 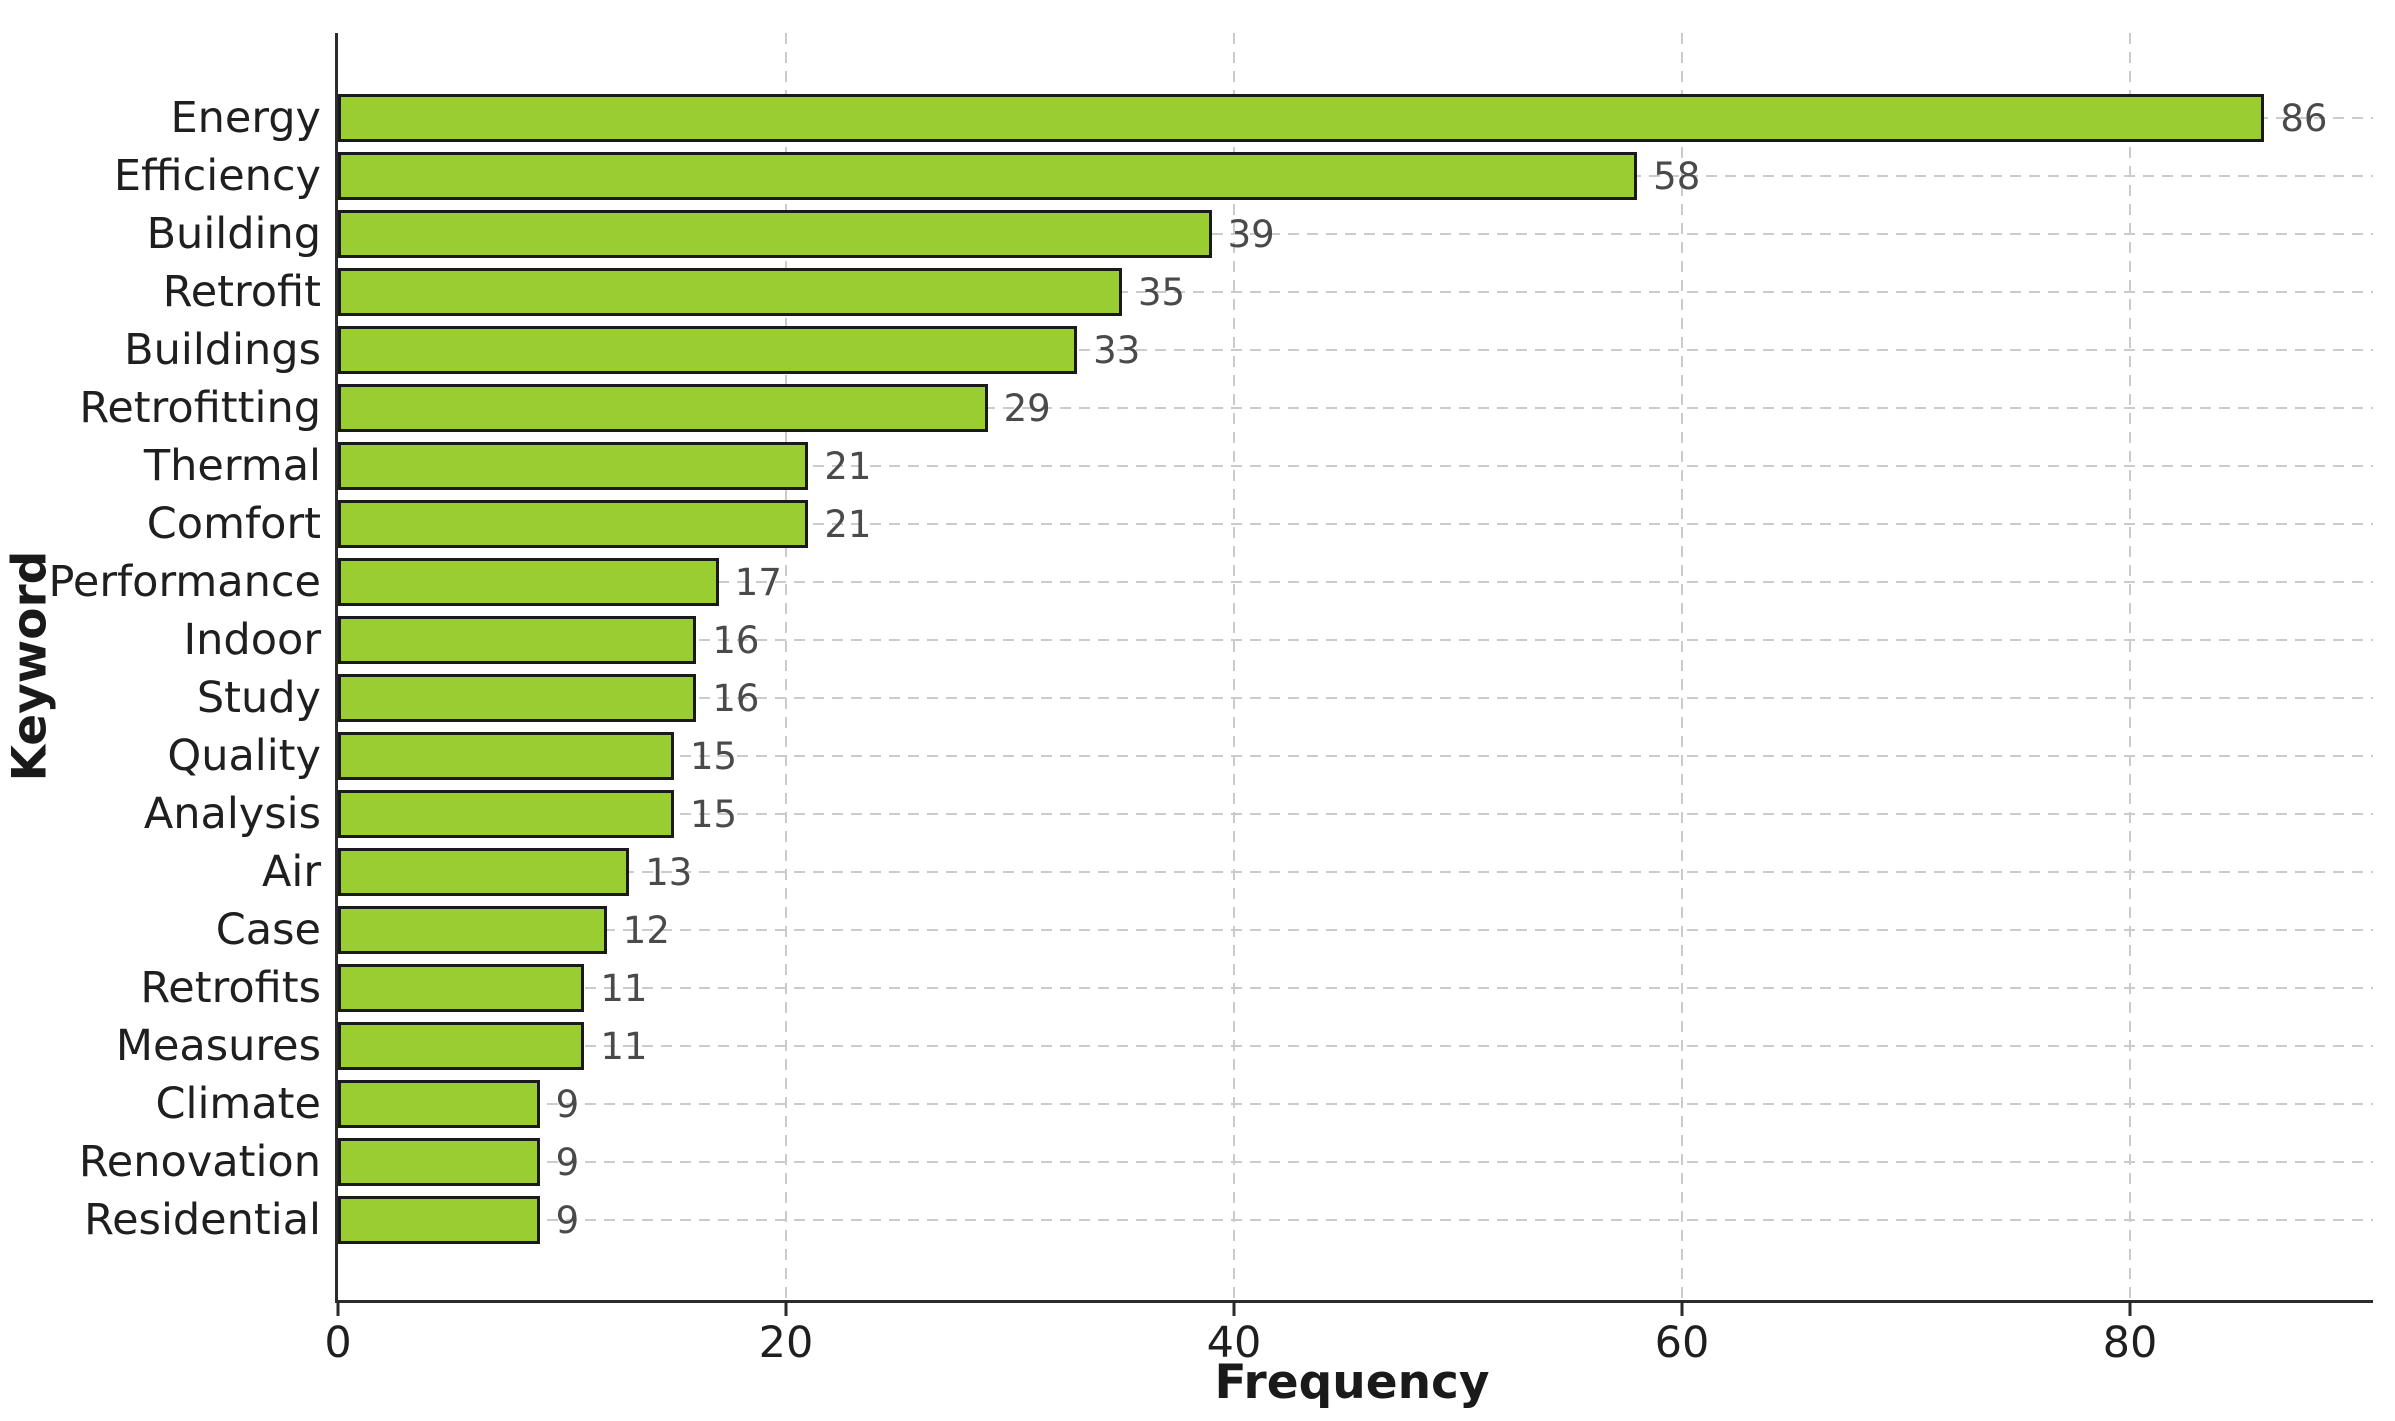 I want to click on chart-row: Case 12, so click(x=1294, y=930).